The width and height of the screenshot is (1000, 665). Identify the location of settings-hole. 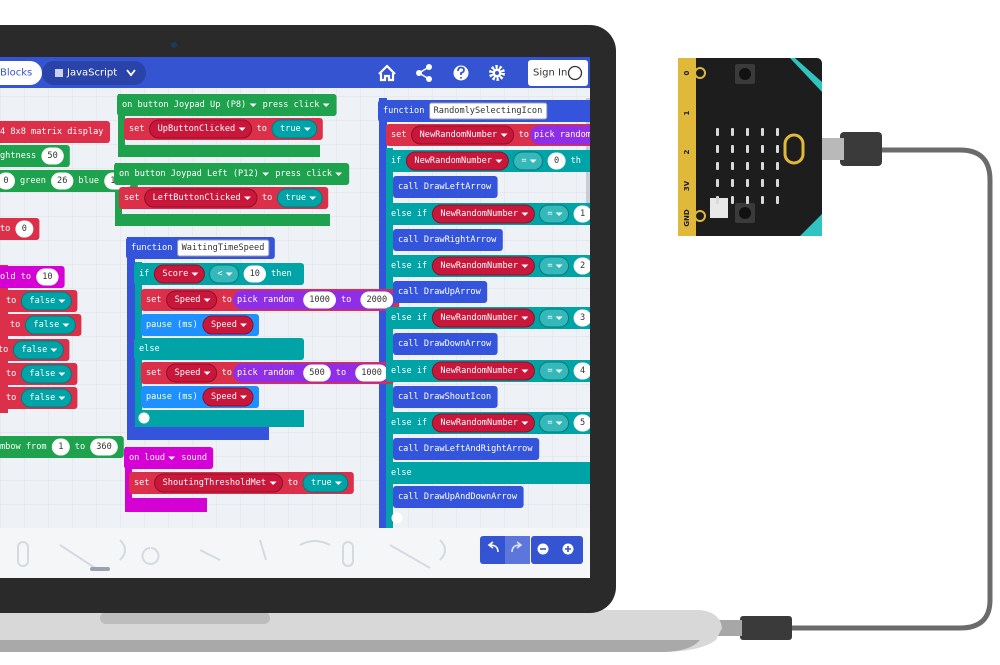
(497, 73).